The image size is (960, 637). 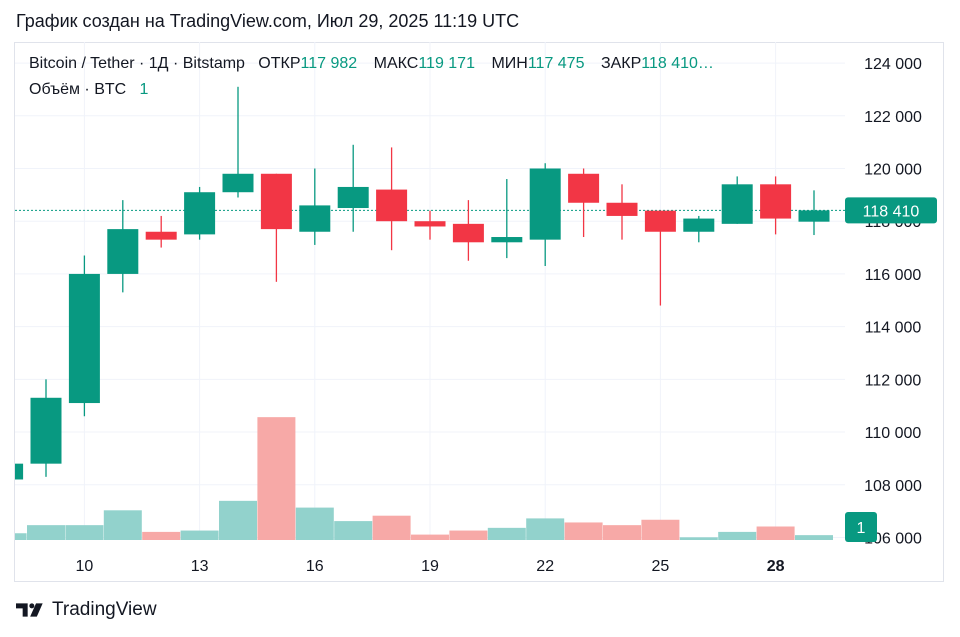 I want to click on price-tick-label: 106 000, so click(x=893, y=538).